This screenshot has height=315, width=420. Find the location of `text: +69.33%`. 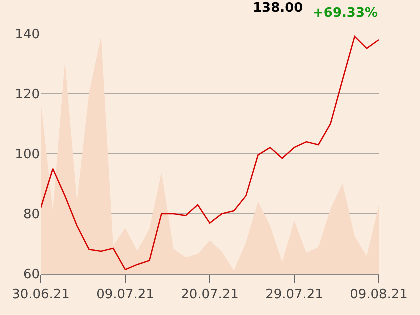

text: +69.33% is located at coordinates (345, 13).